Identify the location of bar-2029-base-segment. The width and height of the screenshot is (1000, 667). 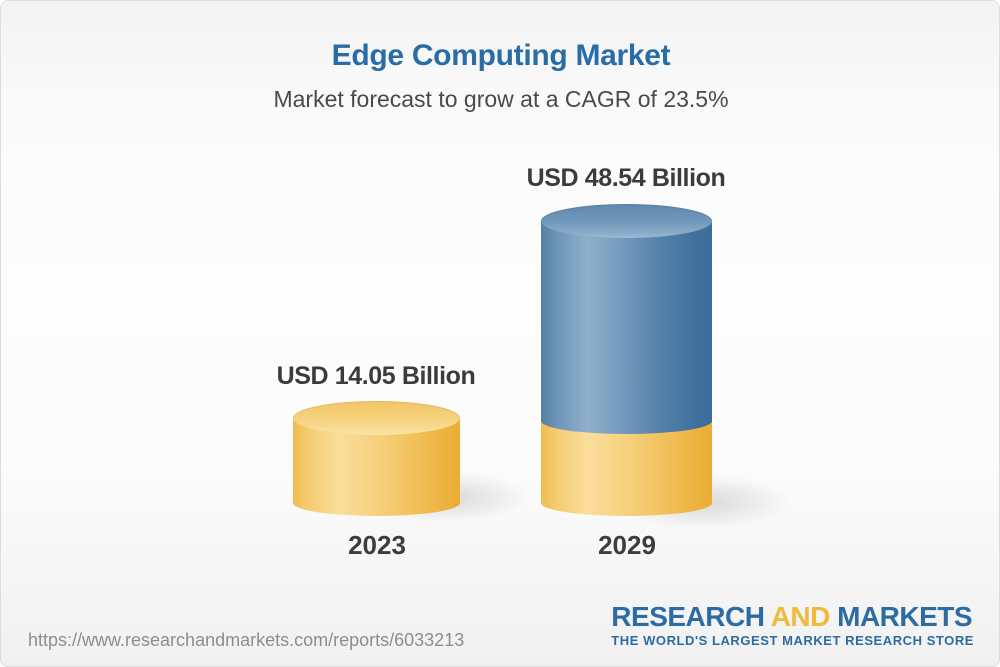
(626, 468).